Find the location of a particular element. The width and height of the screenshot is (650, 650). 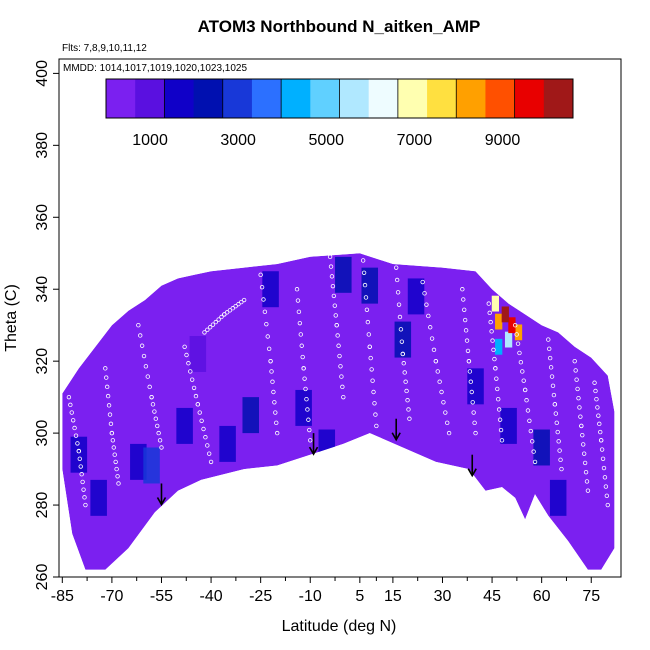

x-tick-label: -70 is located at coordinates (111, 596).